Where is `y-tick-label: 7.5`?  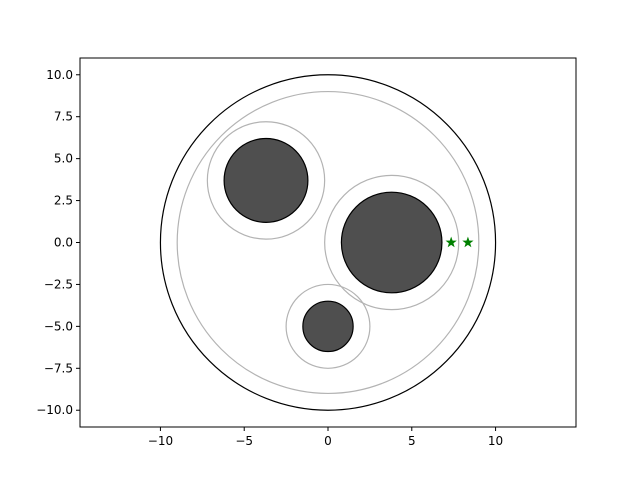 y-tick-label: 7.5 is located at coordinates (63, 117).